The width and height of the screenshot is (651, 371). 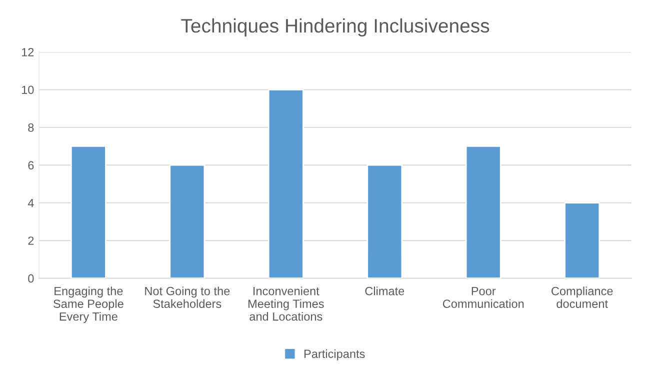 What do you see at coordinates (28, 90) in the screenshot?
I see `y-tick-label: 10` at bounding box center [28, 90].